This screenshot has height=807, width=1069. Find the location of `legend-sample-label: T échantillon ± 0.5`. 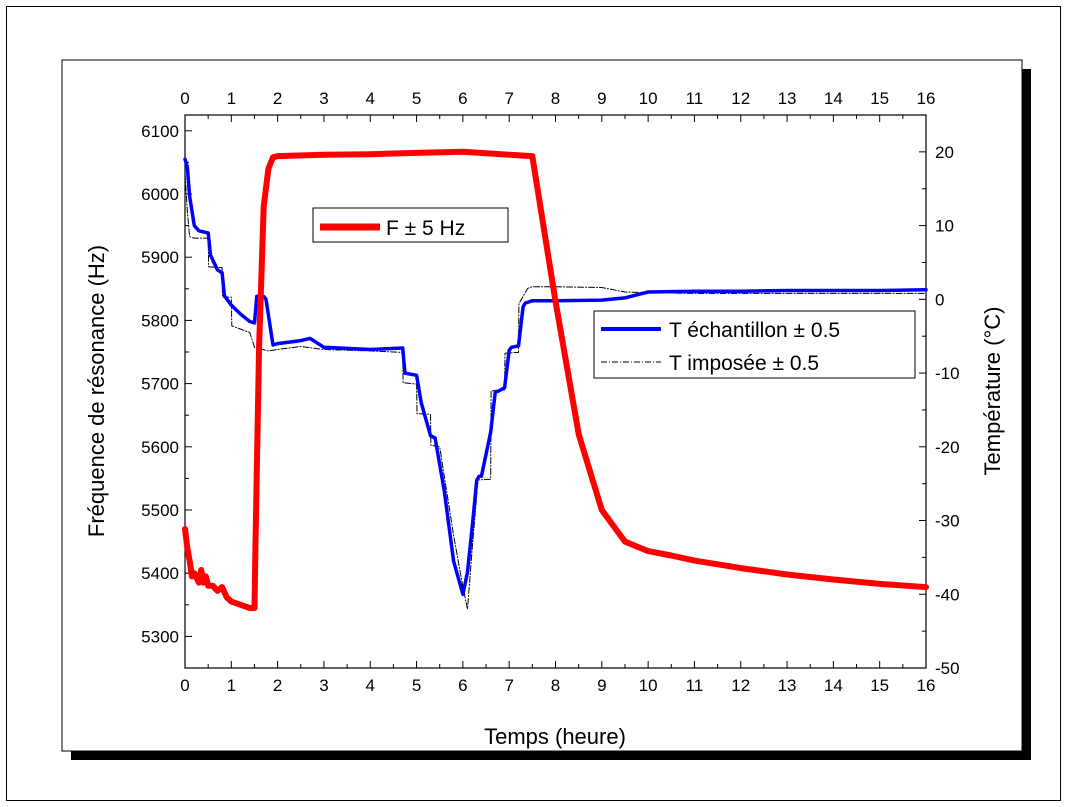

legend-sample-label: T échantillon ± 0.5 is located at coordinates (754, 330).